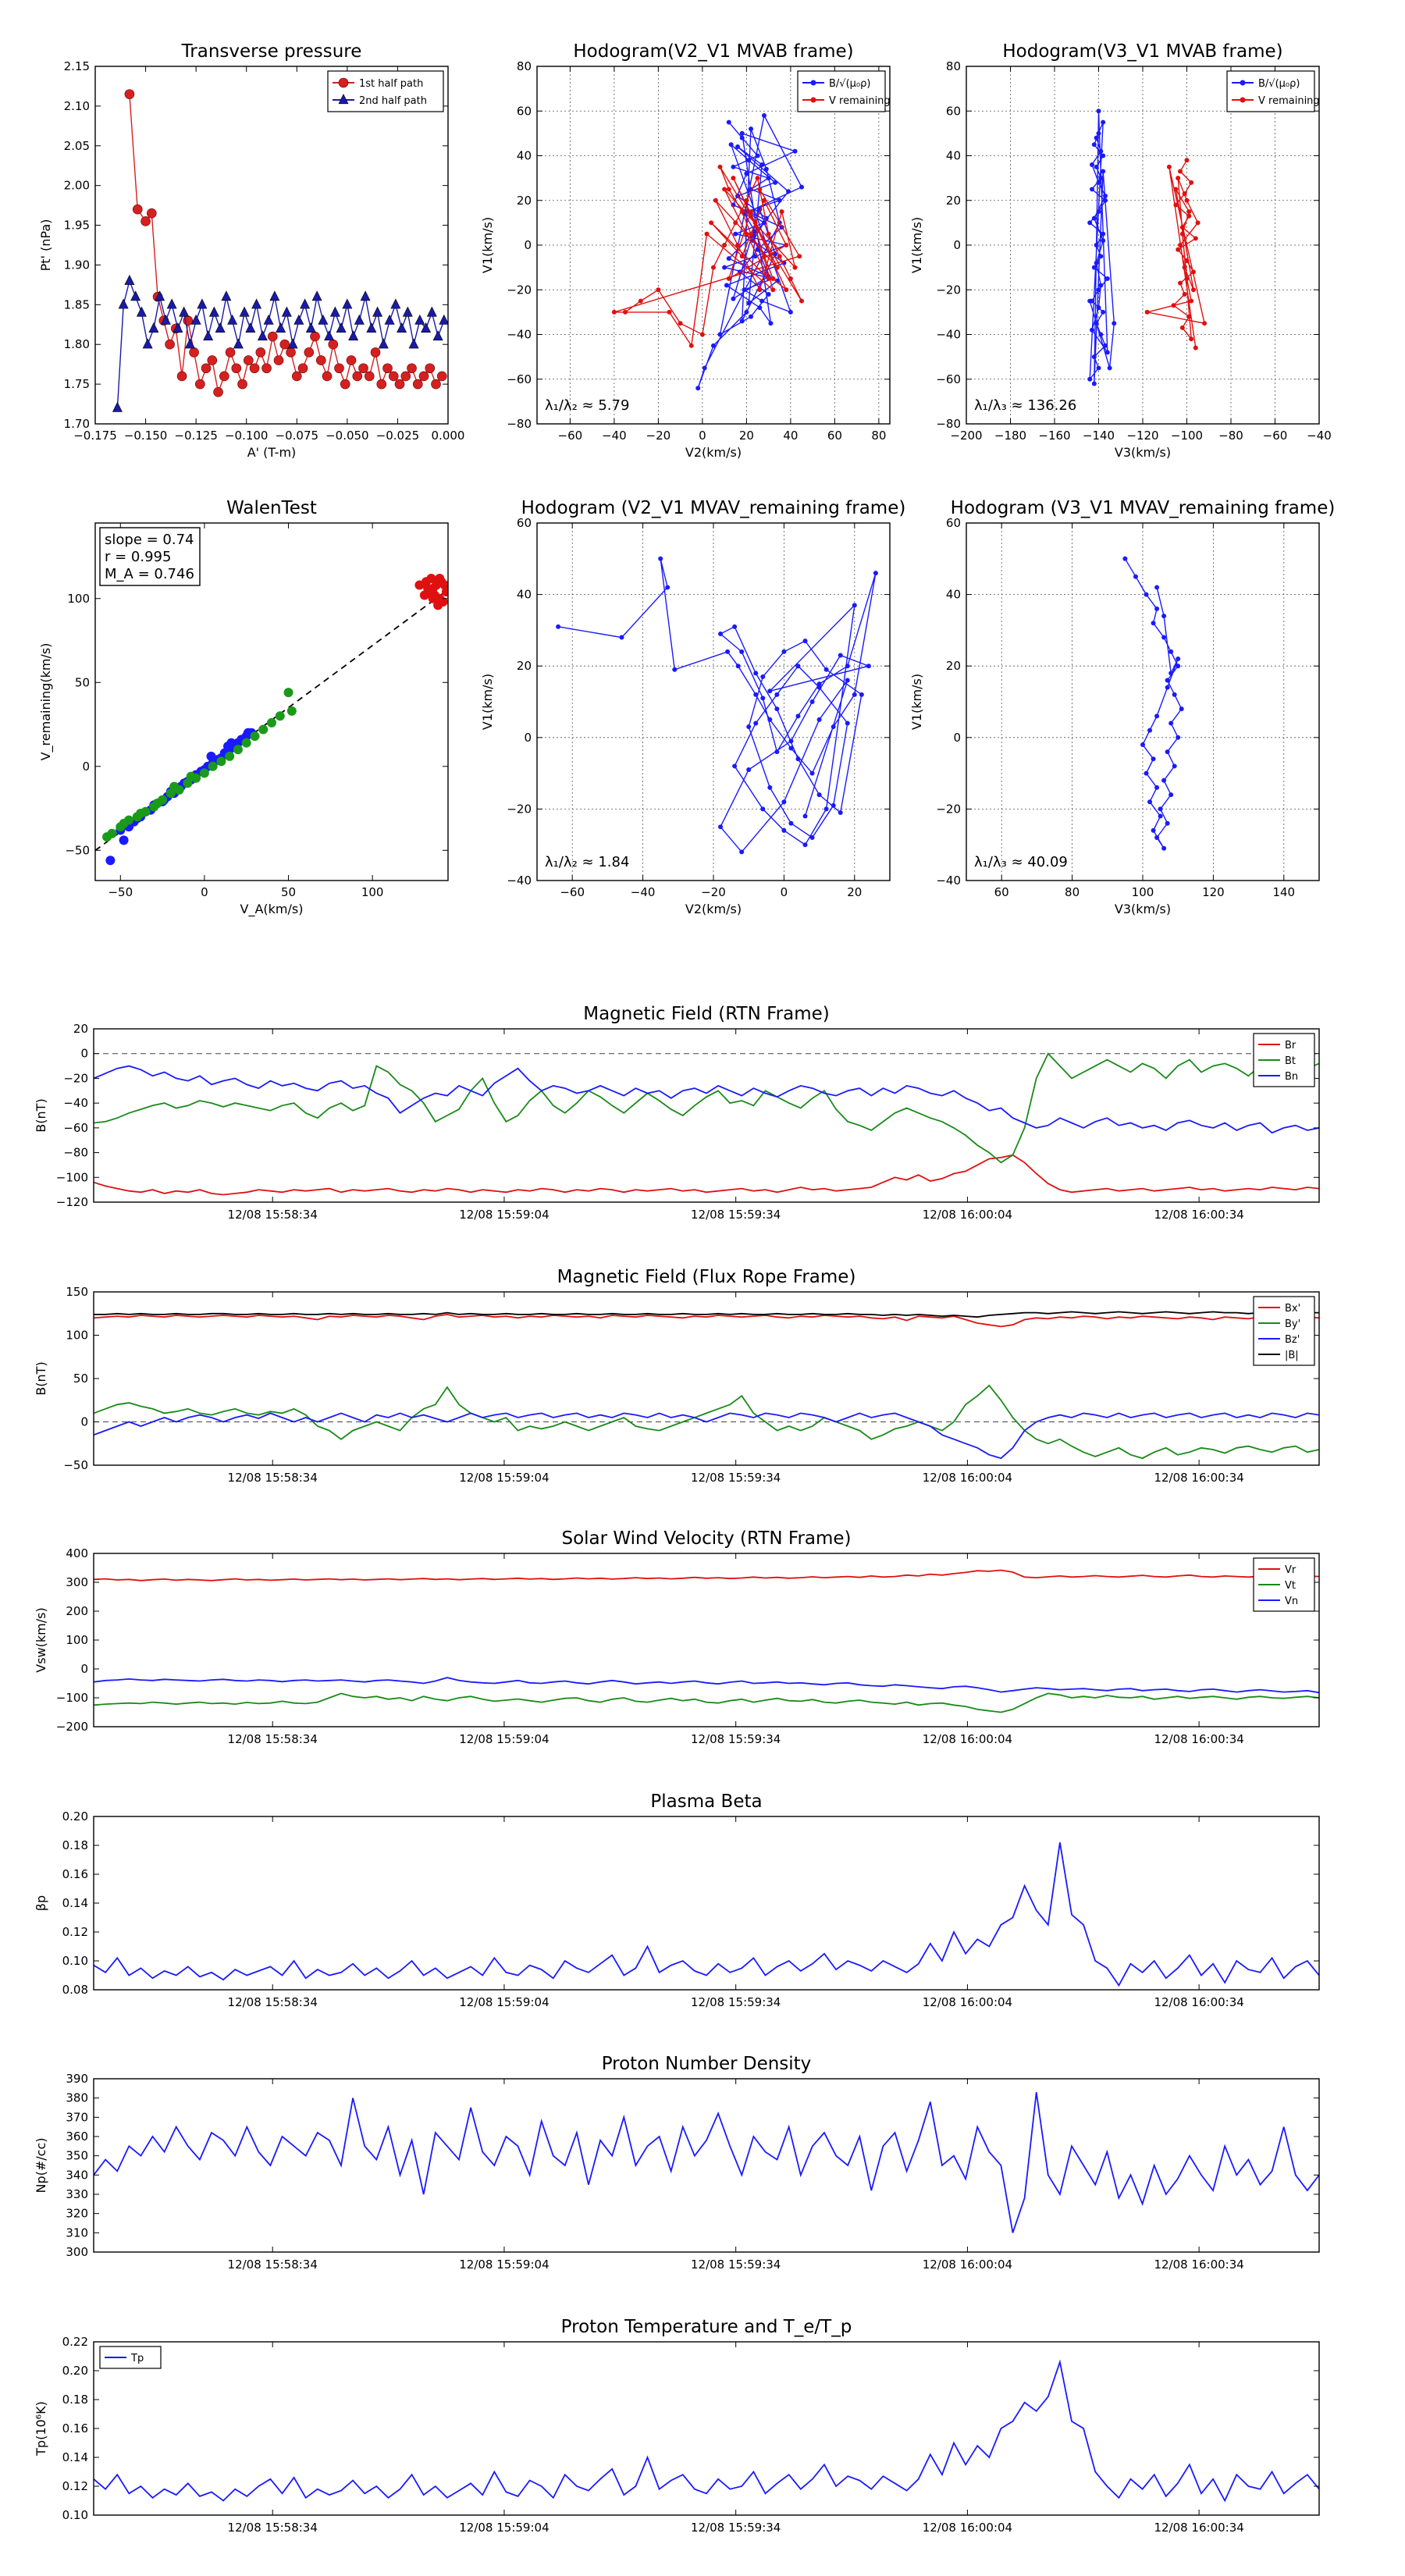  Describe the element at coordinates (150, 574) in the screenshot. I see `stats-line: M_A = 0.746` at that location.